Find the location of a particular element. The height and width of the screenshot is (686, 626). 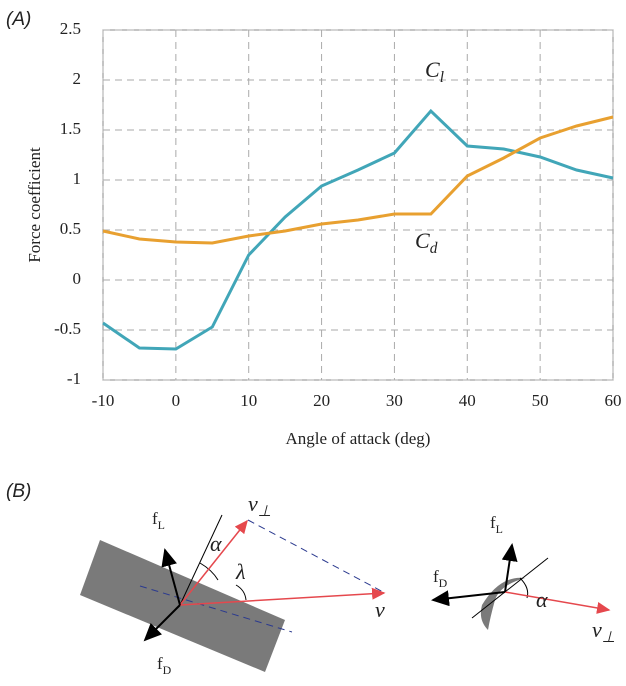

y-tick-label: 1 is located at coordinates (77, 178).